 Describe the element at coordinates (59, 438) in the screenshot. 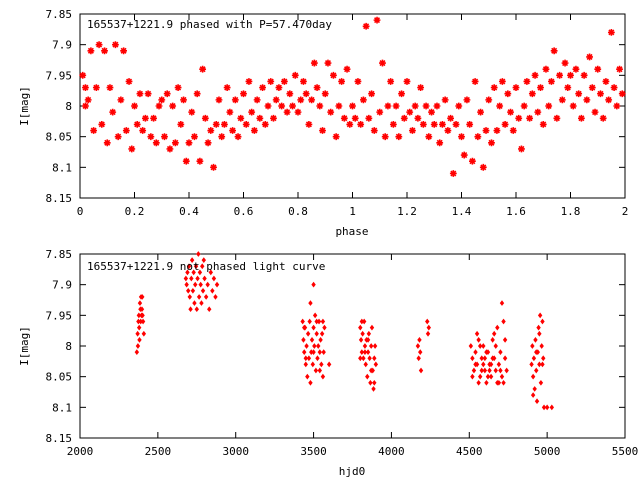

I see `light-curve-y-tick-label: 8.15` at that location.